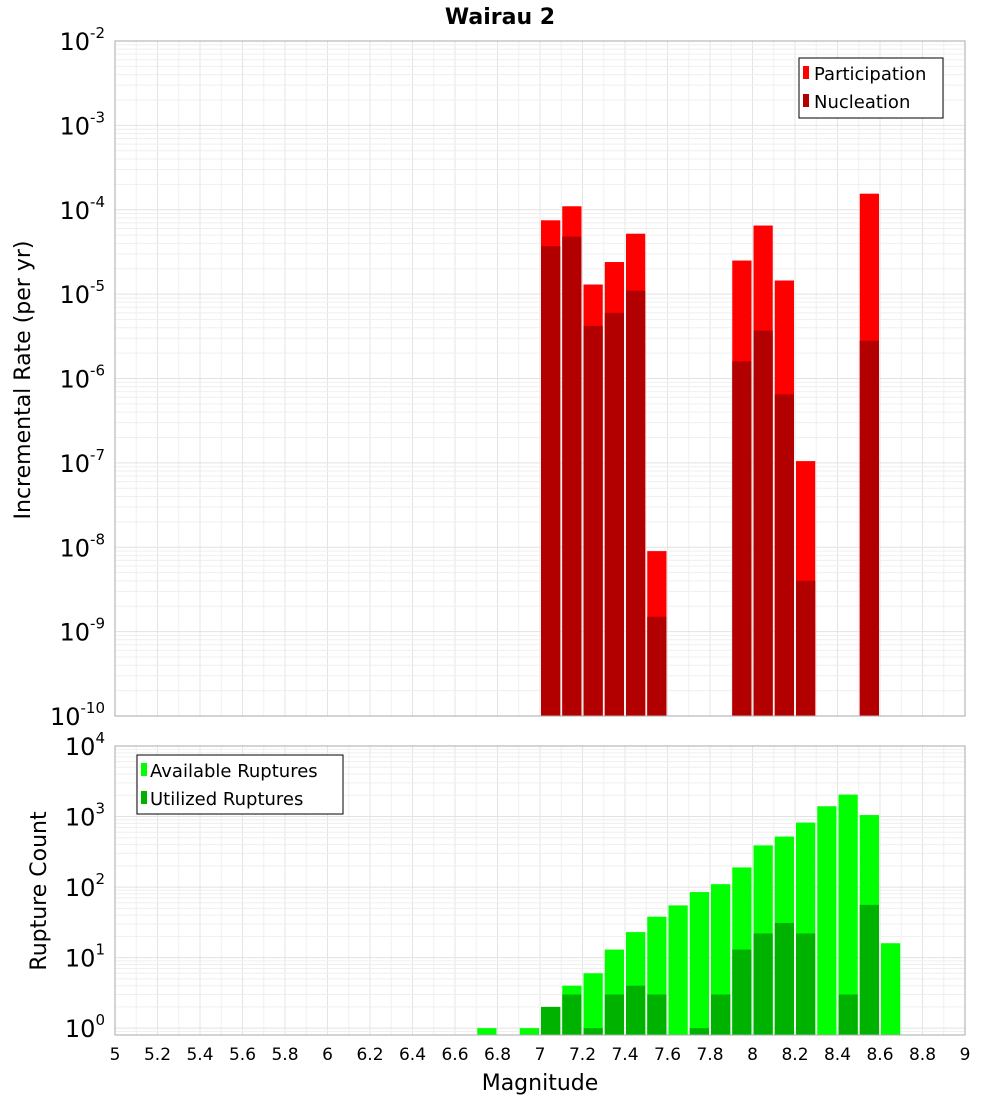 The image size is (1000, 1100). What do you see at coordinates (115, 1055) in the screenshot?
I see `count-xtick-label: 5` at bounding box center [115, 1055].